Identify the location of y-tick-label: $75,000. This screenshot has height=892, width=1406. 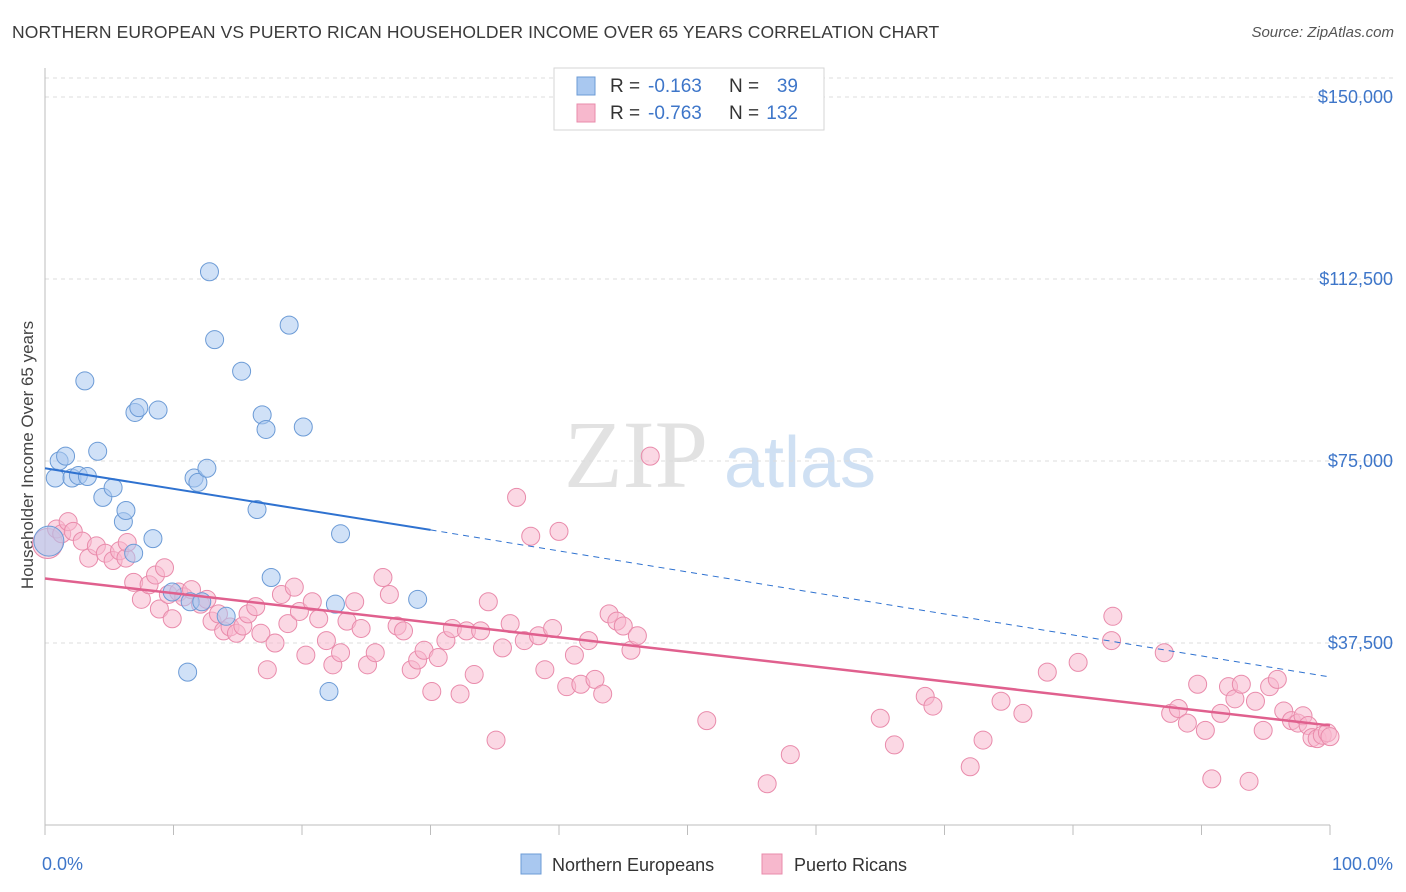
(1360, 461).